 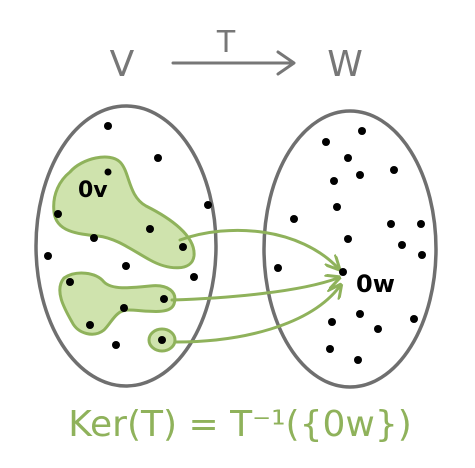 What do you see at coordinates (343, 272) in the screenshot?
I see `zero-w-point` at bounding box center [343, 272].